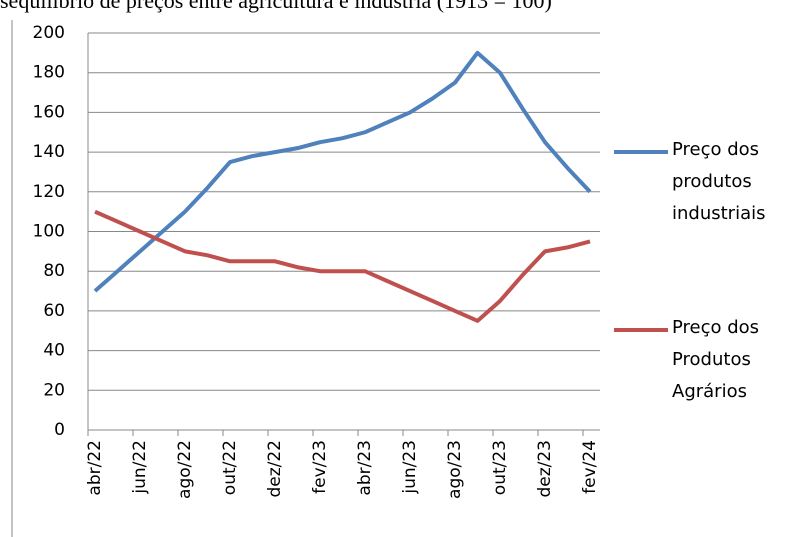  I want to click on x-tick-label: abr/23, so click(365, 468).